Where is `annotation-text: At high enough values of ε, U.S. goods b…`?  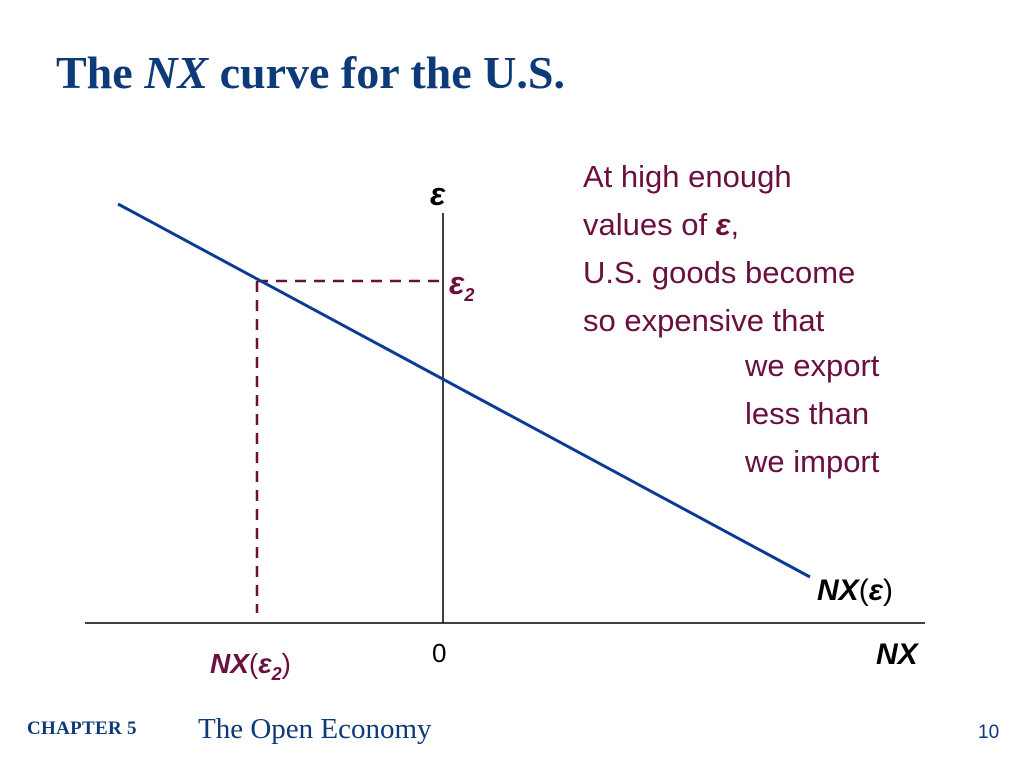
annotation-text: At high enough values of ε, U.S. goods b… is located at coordinates (719, 249).